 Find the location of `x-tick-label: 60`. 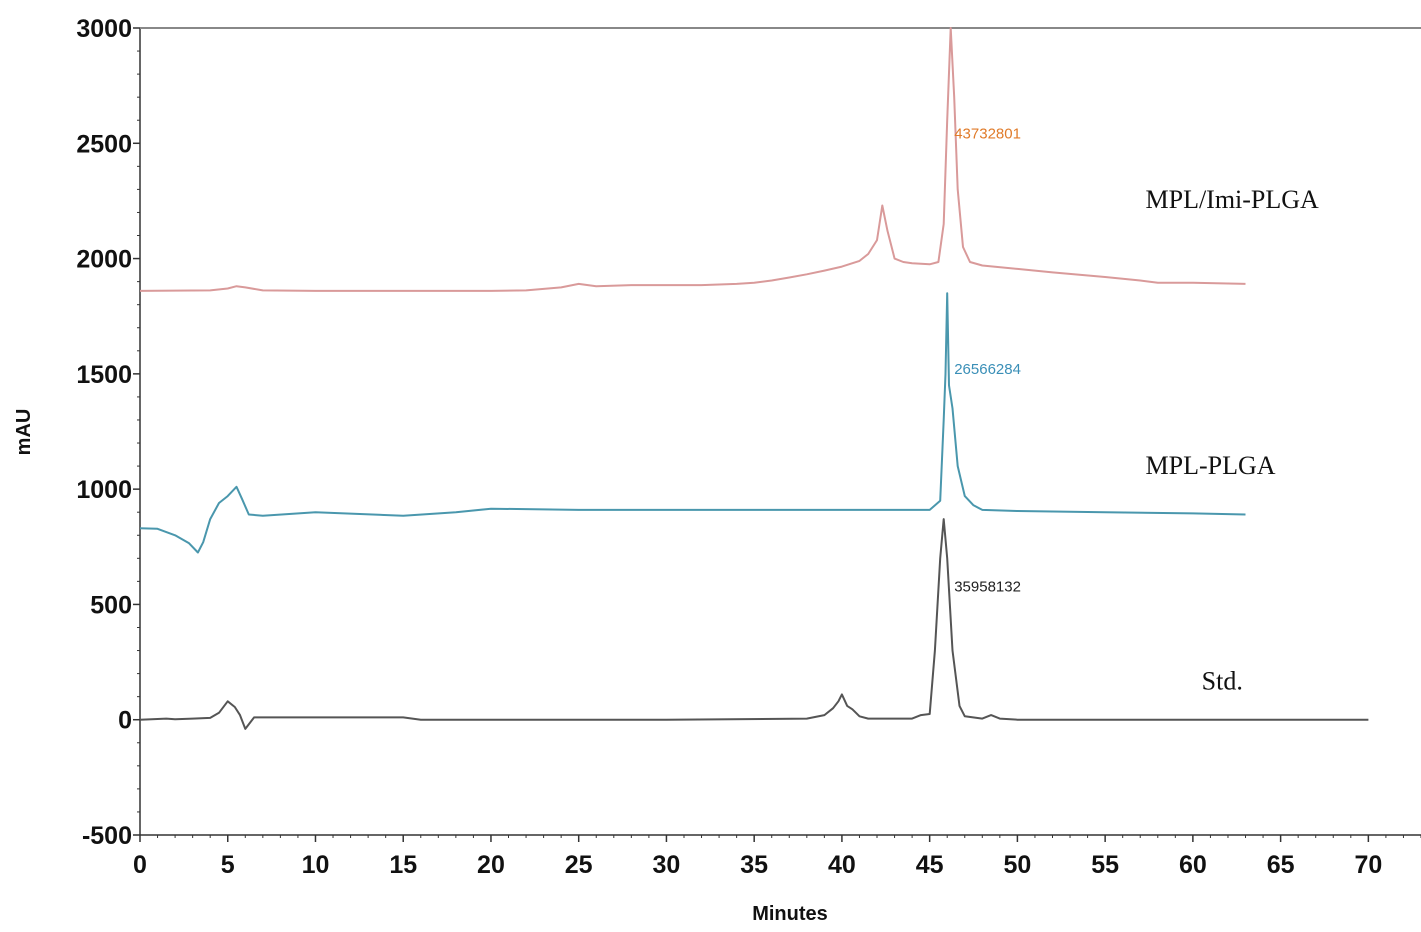

x-tick-label: 60 is located at coordinates (1193, 865).